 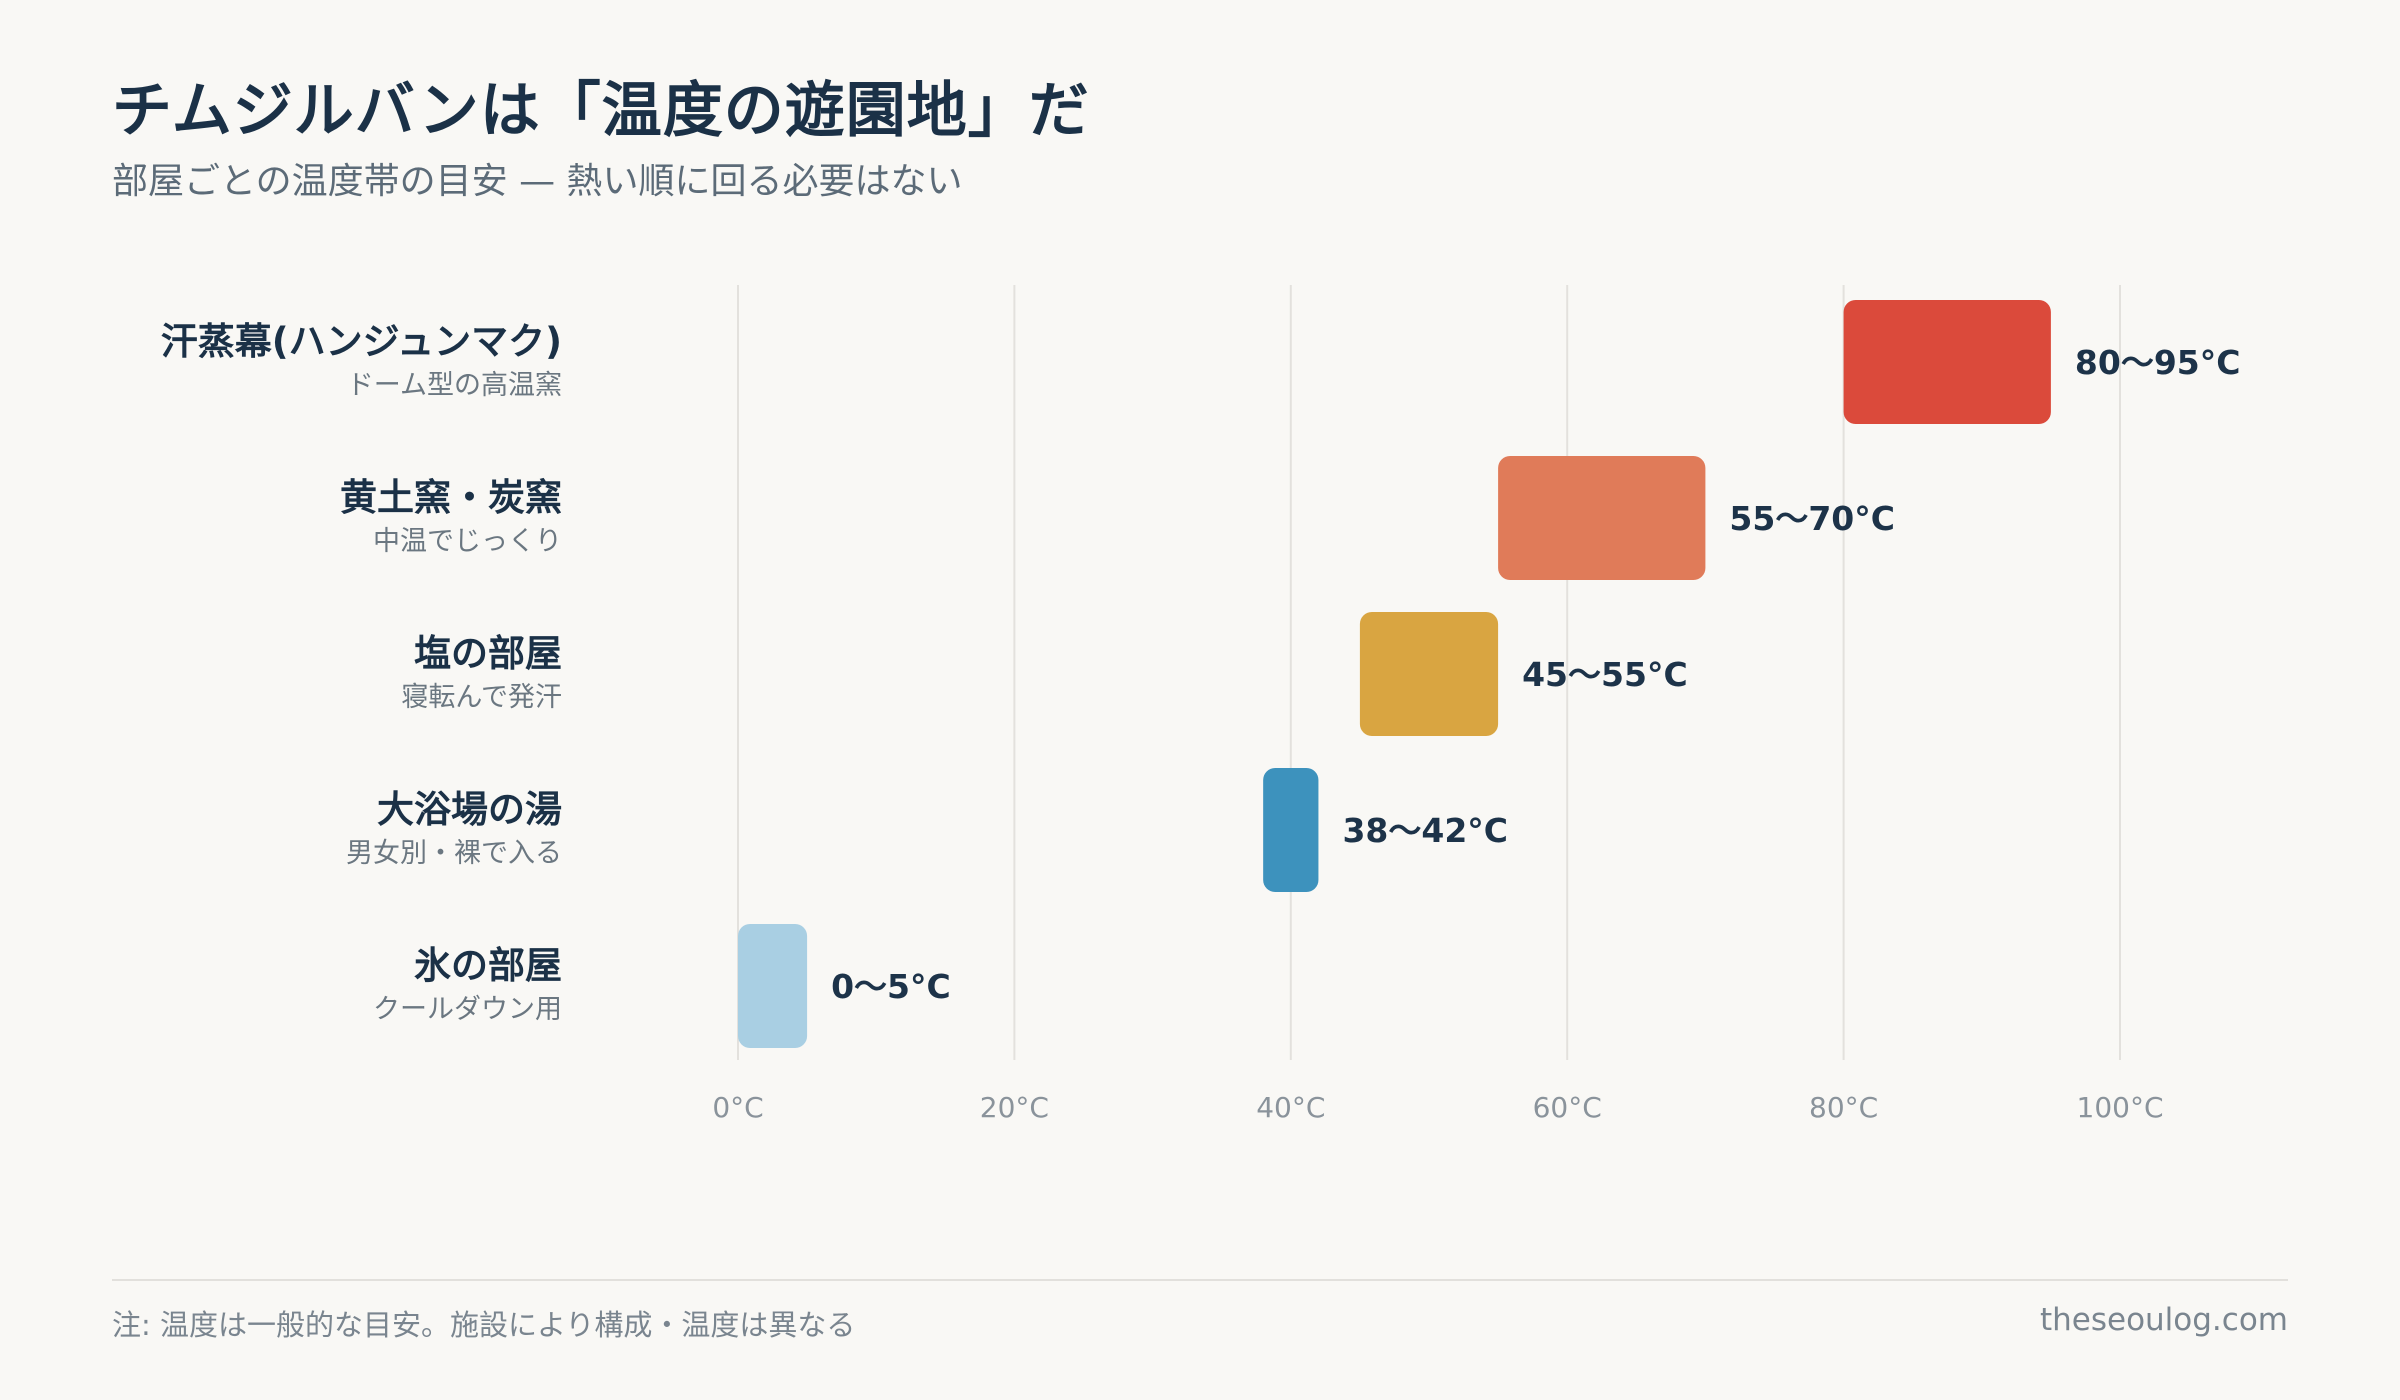 What do you see at coordinates (1812, 518) in the screenshot?
I see `data-label: 55〜70°C` at bounding box center [1812, 518].